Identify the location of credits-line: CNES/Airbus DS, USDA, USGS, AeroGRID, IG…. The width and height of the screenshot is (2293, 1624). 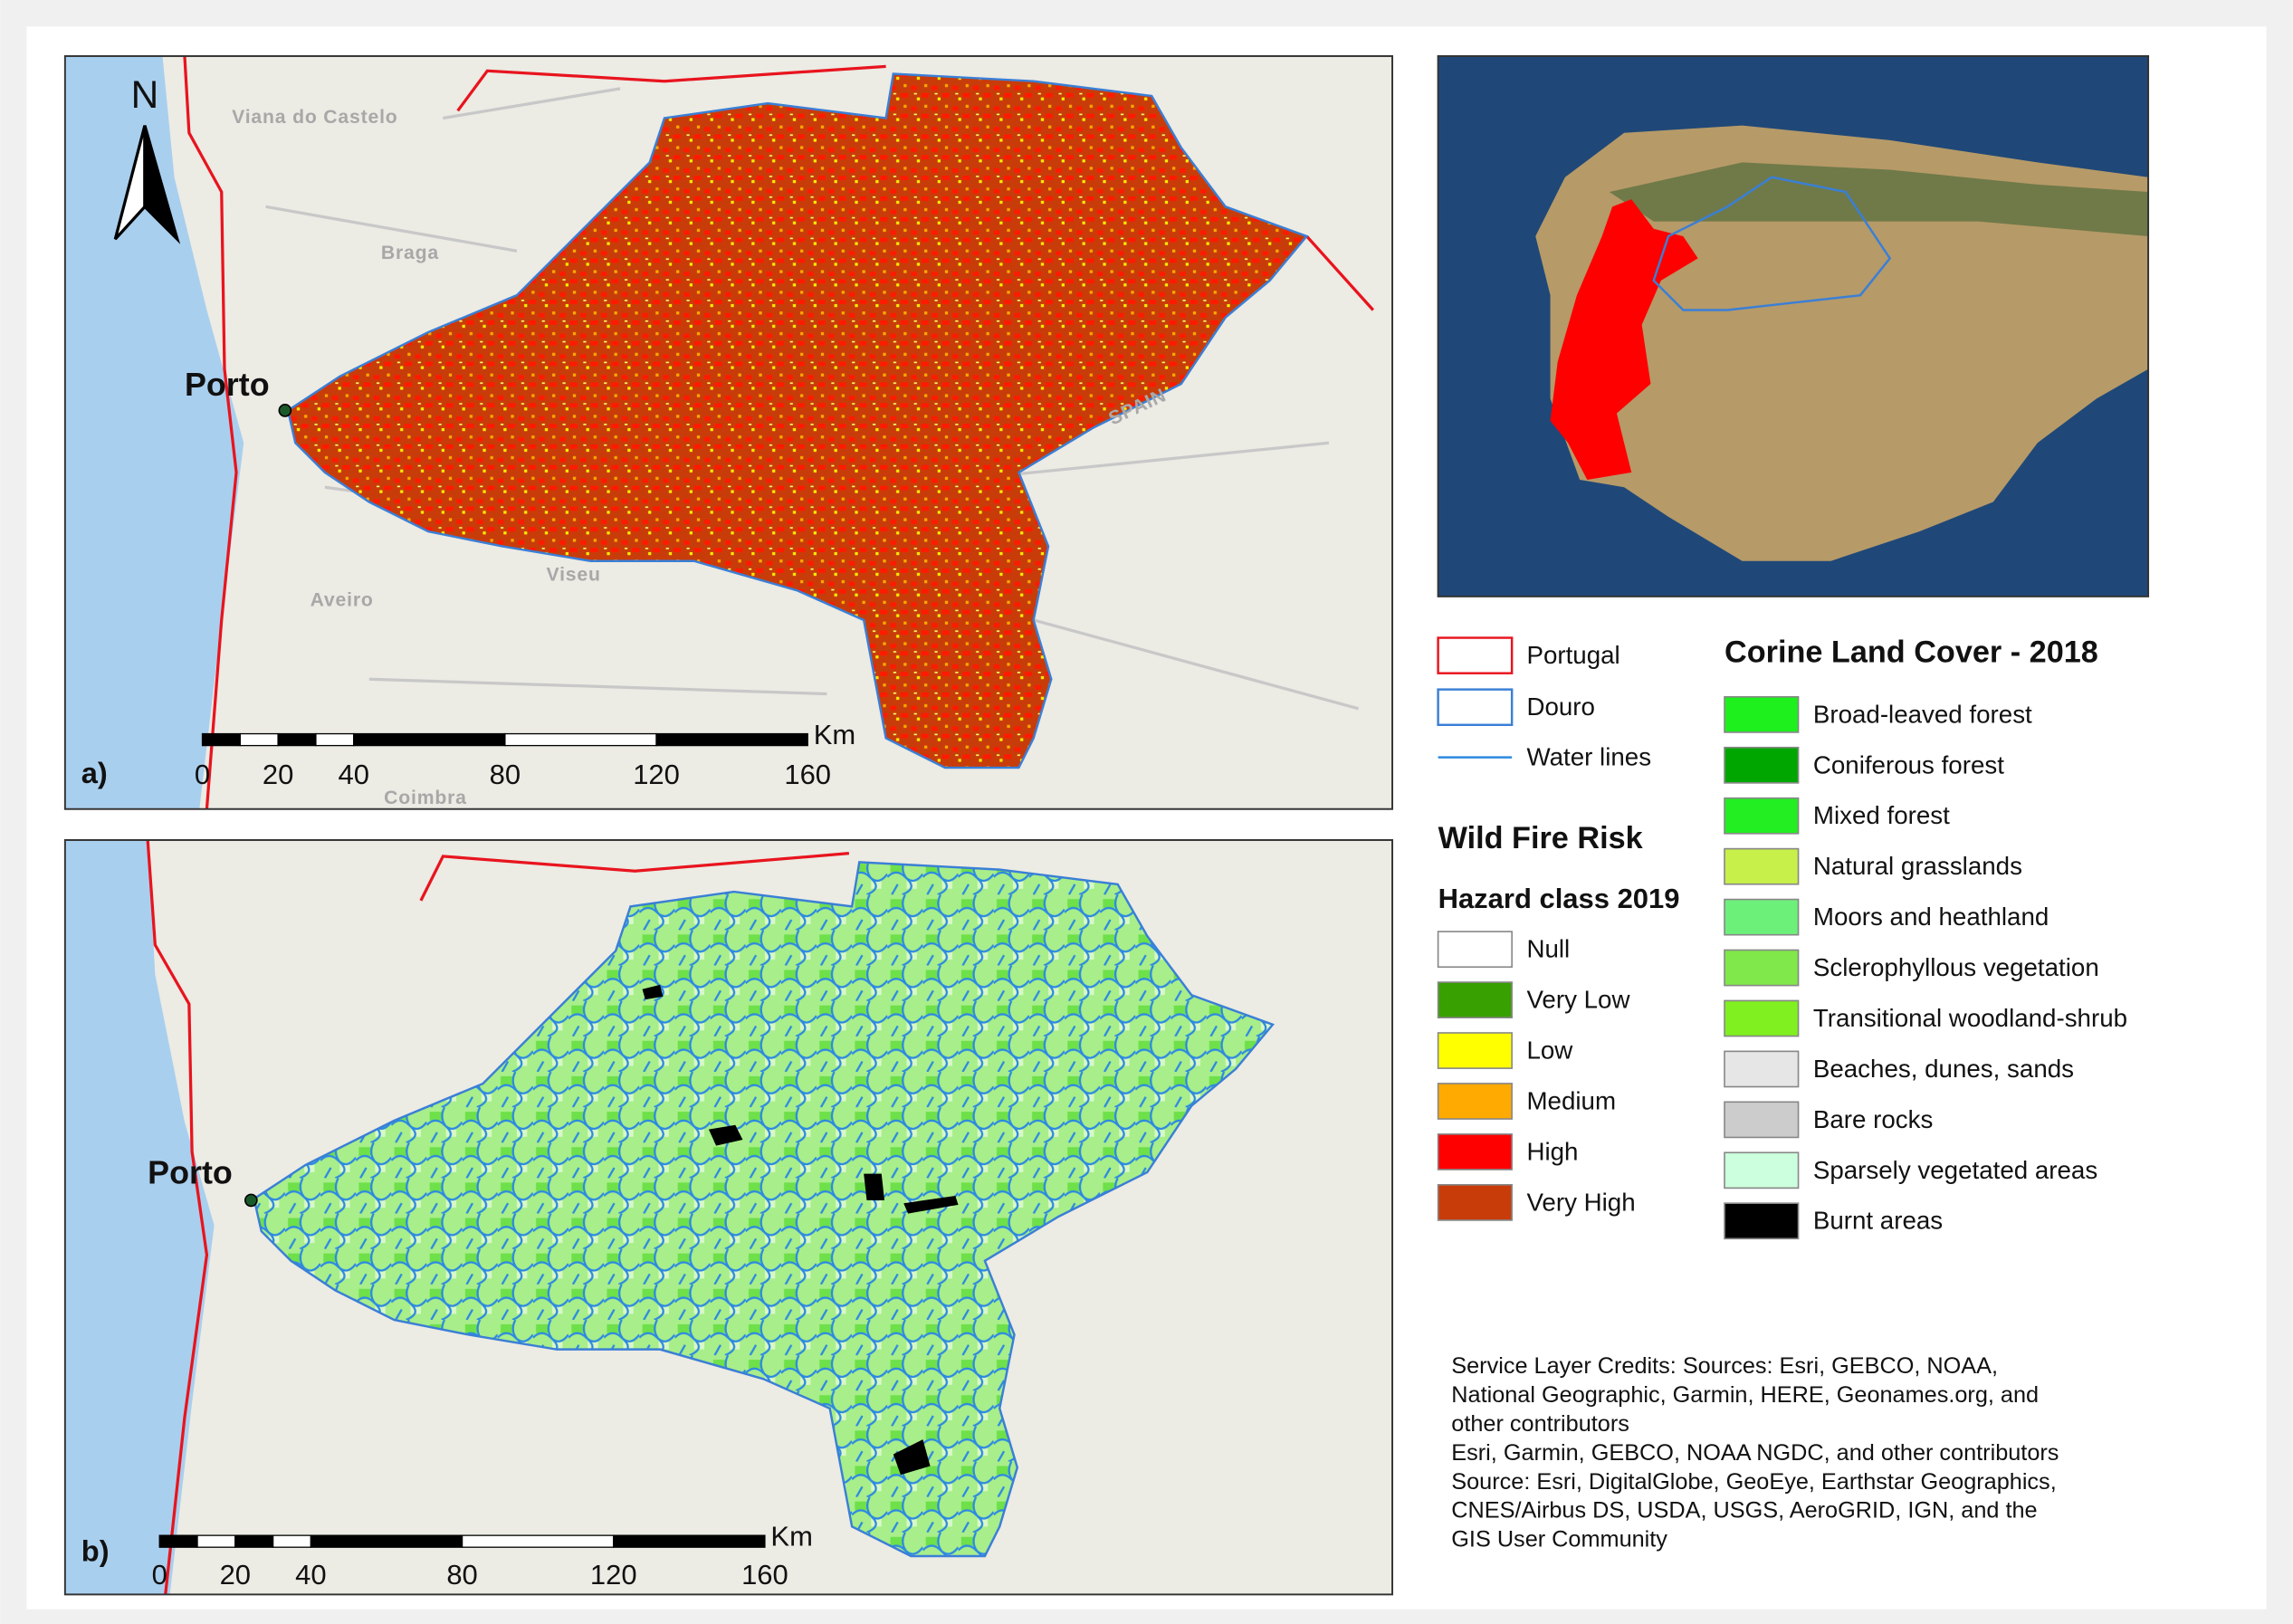
(1744, 1511).